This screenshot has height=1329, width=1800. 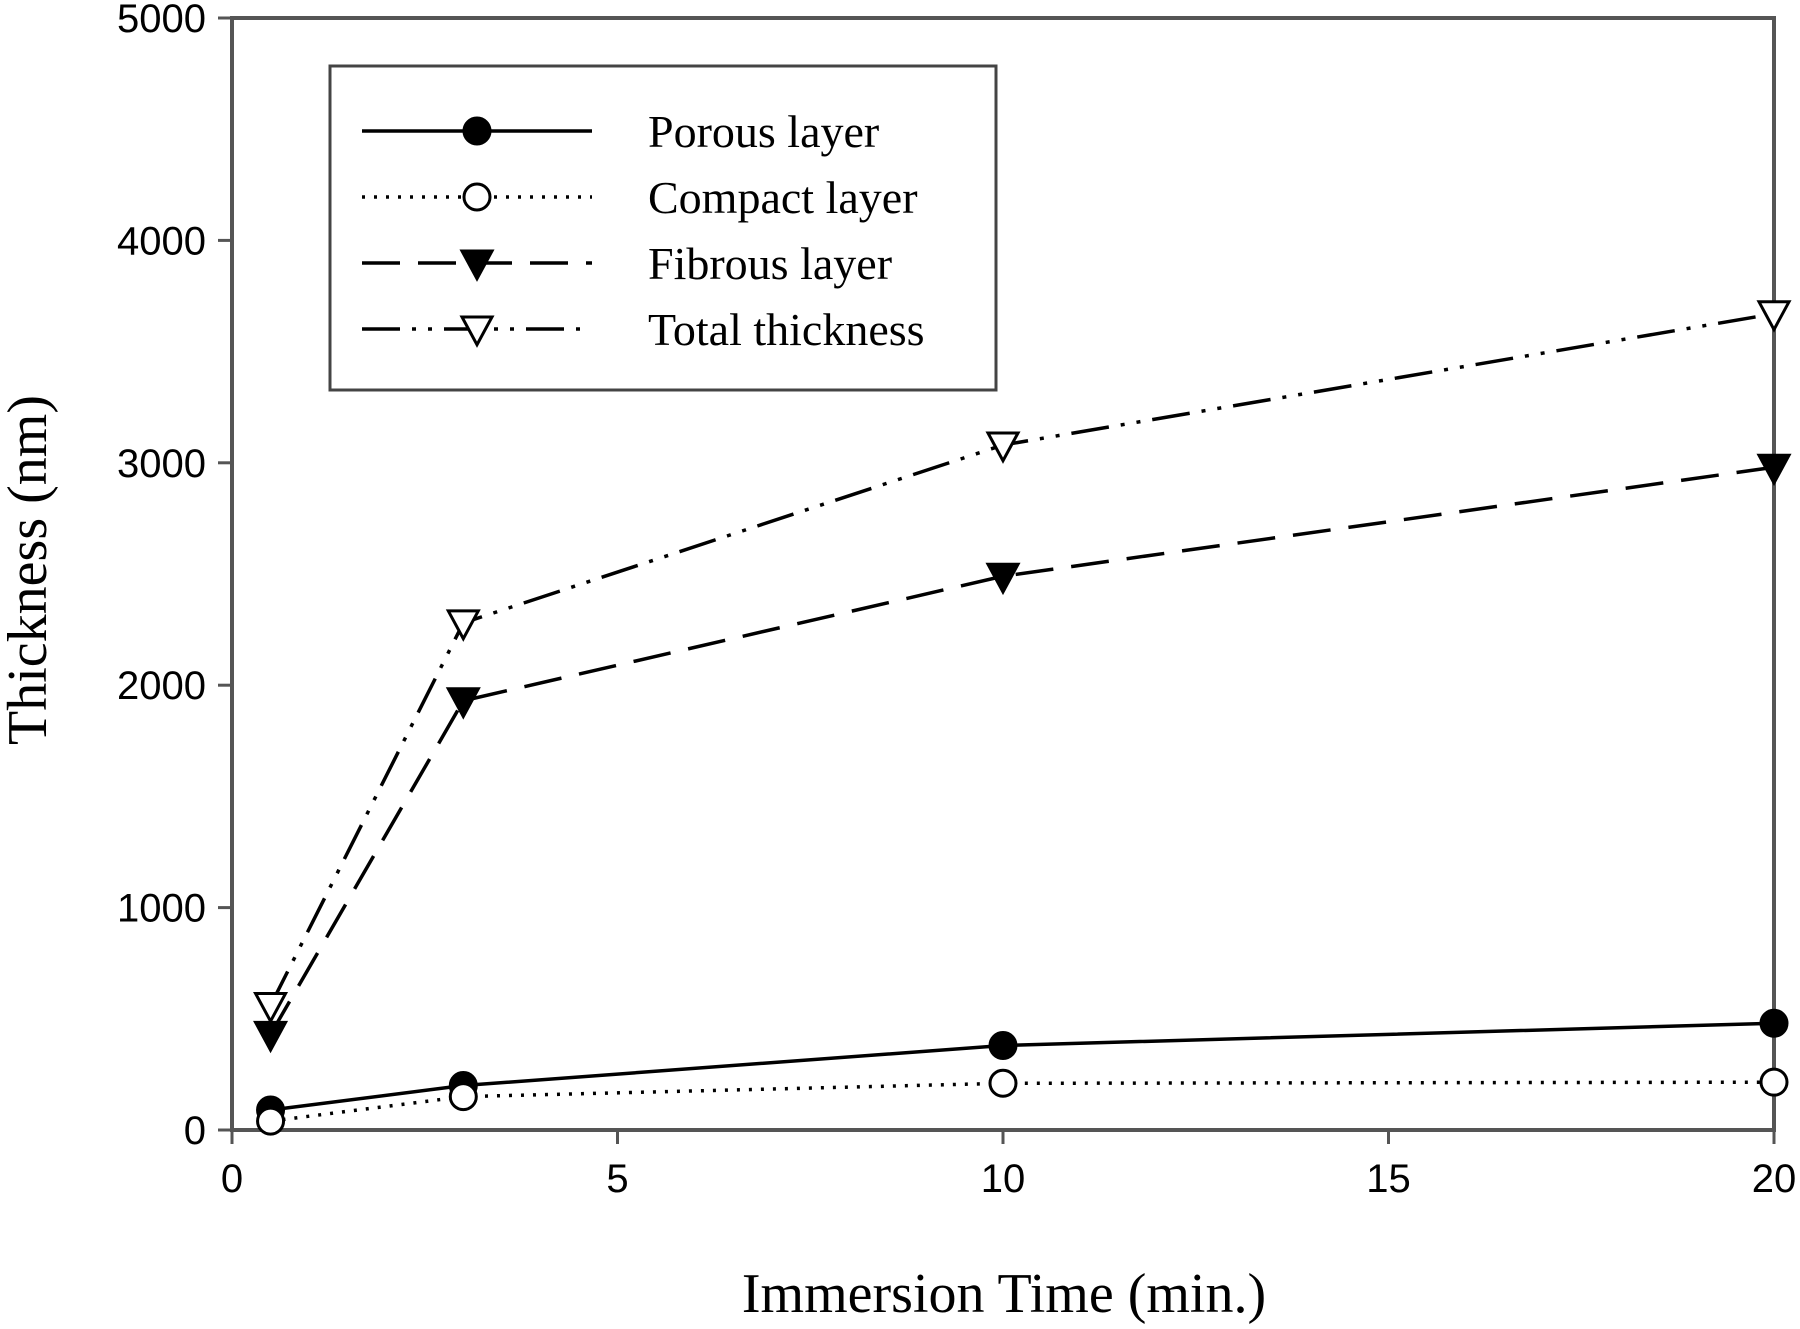 I want to click on legend-label: Fibrous layer, so click(x=770, y=263).